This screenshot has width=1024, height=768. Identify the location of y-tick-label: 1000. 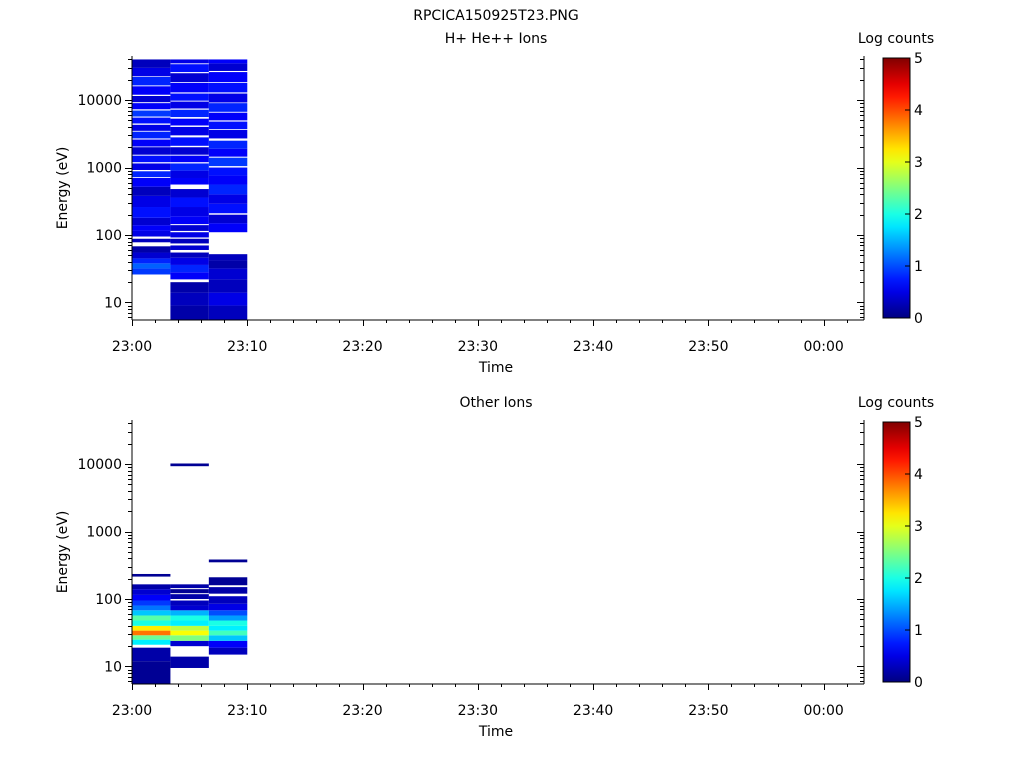
(104, 169).